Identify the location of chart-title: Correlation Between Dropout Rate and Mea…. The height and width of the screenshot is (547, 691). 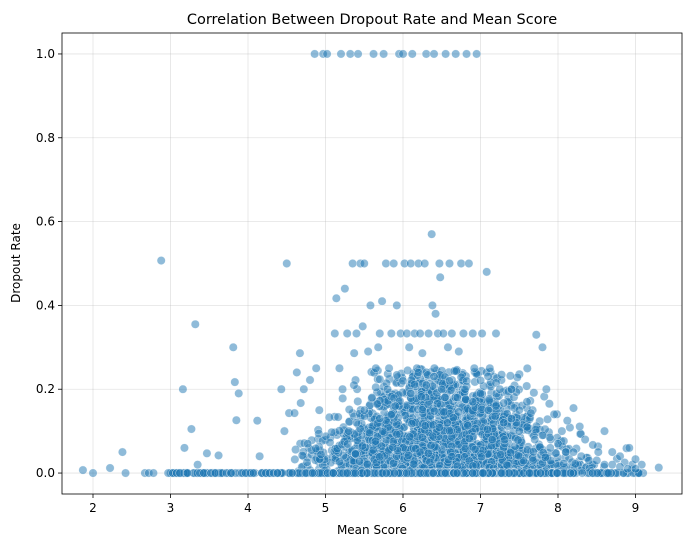
(372, 20).